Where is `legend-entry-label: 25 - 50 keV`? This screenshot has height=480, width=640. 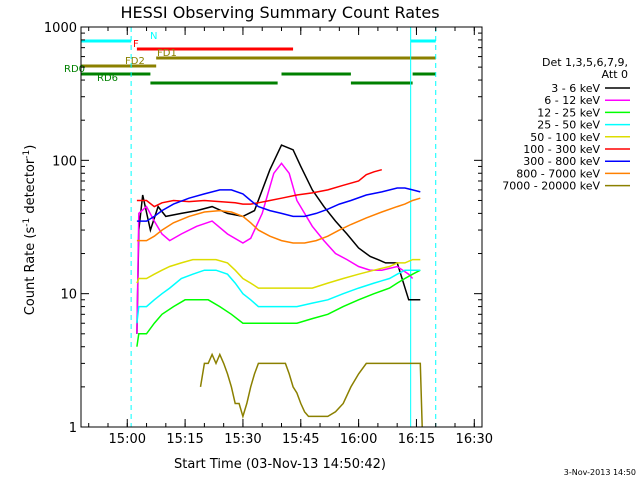
legend-entry-label: 25 - 50 keV is located at coordinates (568, 125).